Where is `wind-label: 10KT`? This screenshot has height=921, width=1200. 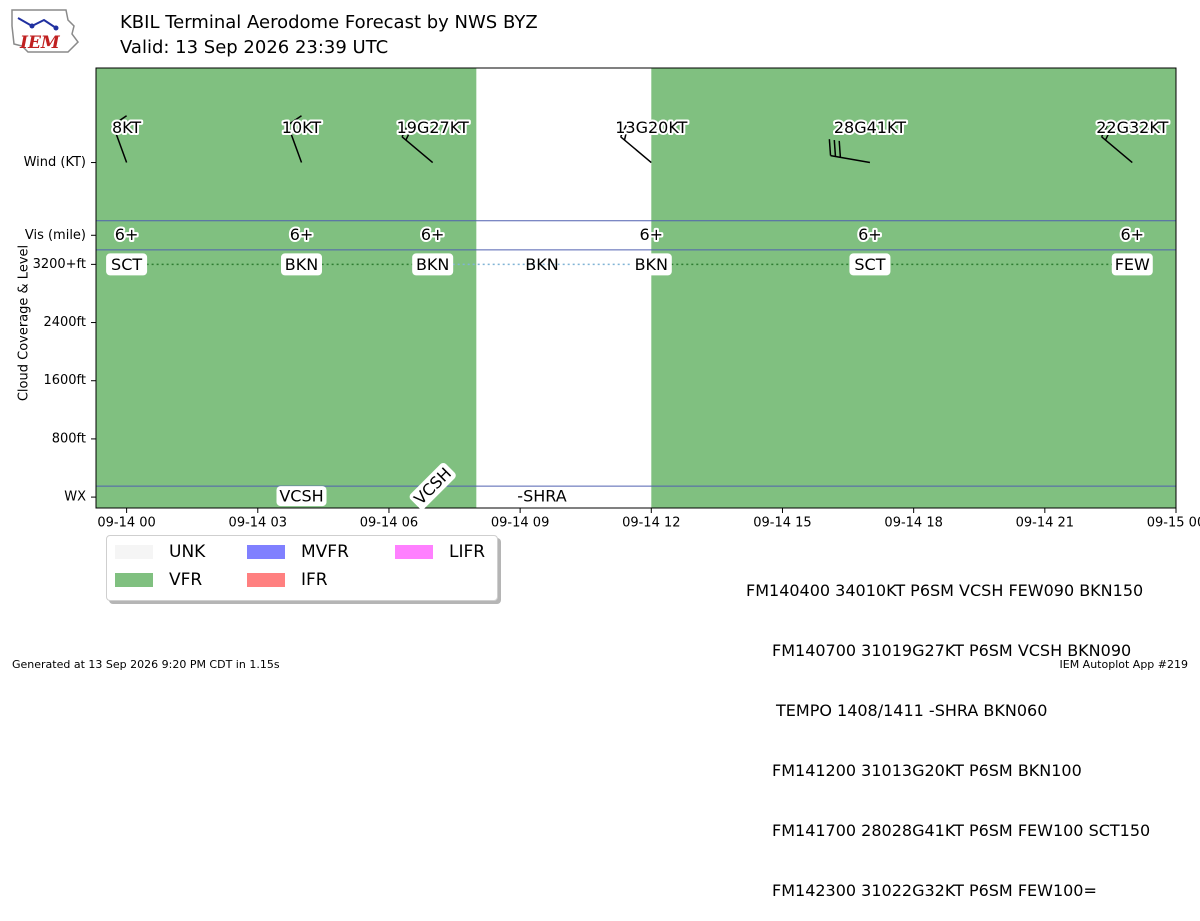
wind-label: 10KT is located at coordinates (302, 127).